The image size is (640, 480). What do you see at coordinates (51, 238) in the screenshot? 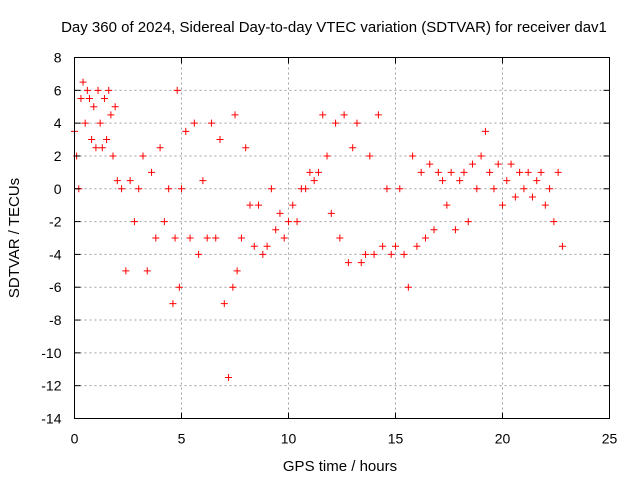
I see `y-tick-labels: -14 -12 -10 -8 -6 -4 -2 0 2 4 6 8` at bounding box center [51, 238].